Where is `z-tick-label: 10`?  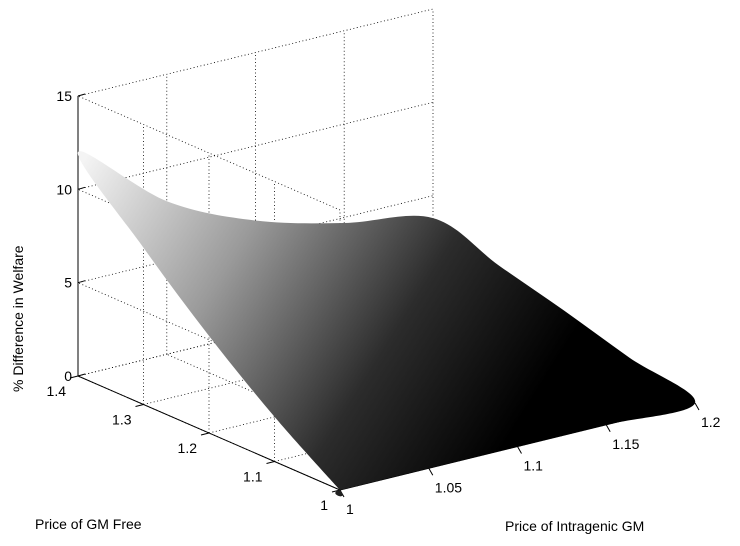 z-tick-label: 10 is located at coordinates (64, 189).